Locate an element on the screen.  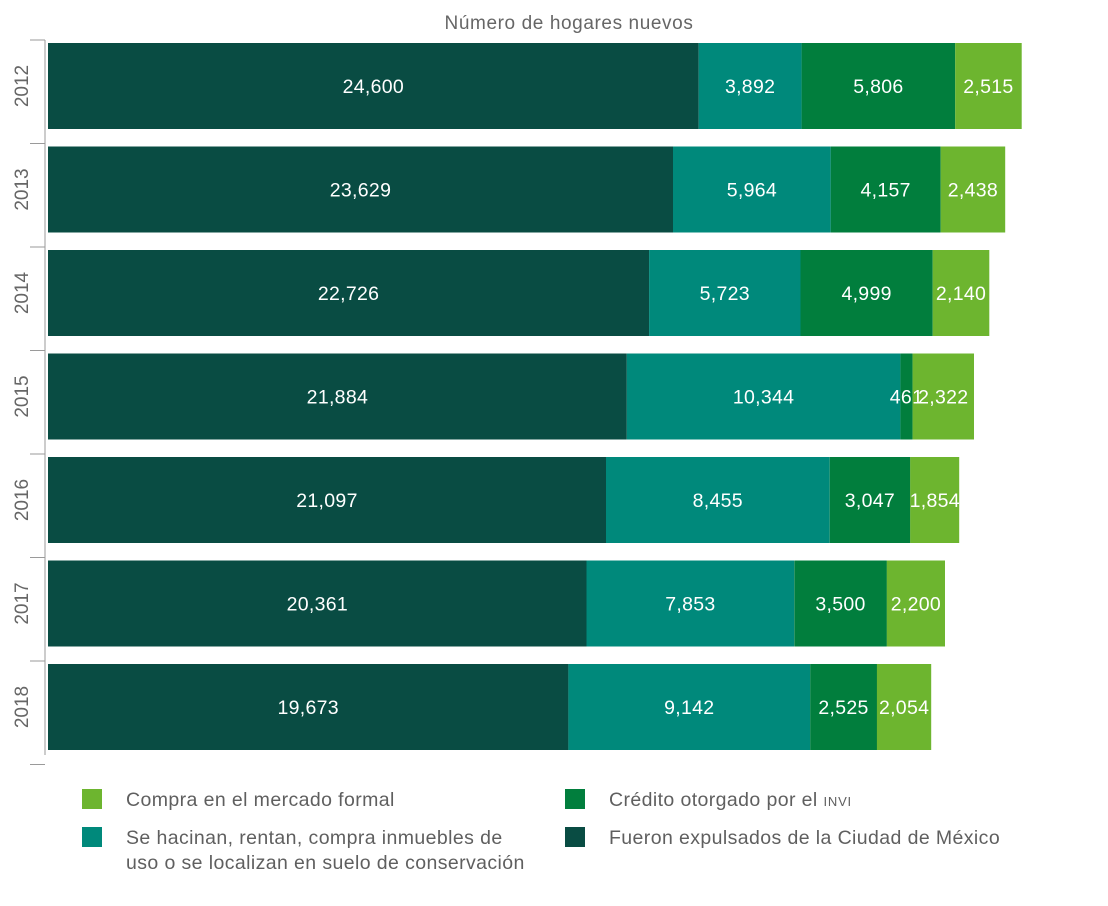
bar-2016-se-hacinan-rentan-compra-inmuebles-de-us is located at coordinates (718, 500).